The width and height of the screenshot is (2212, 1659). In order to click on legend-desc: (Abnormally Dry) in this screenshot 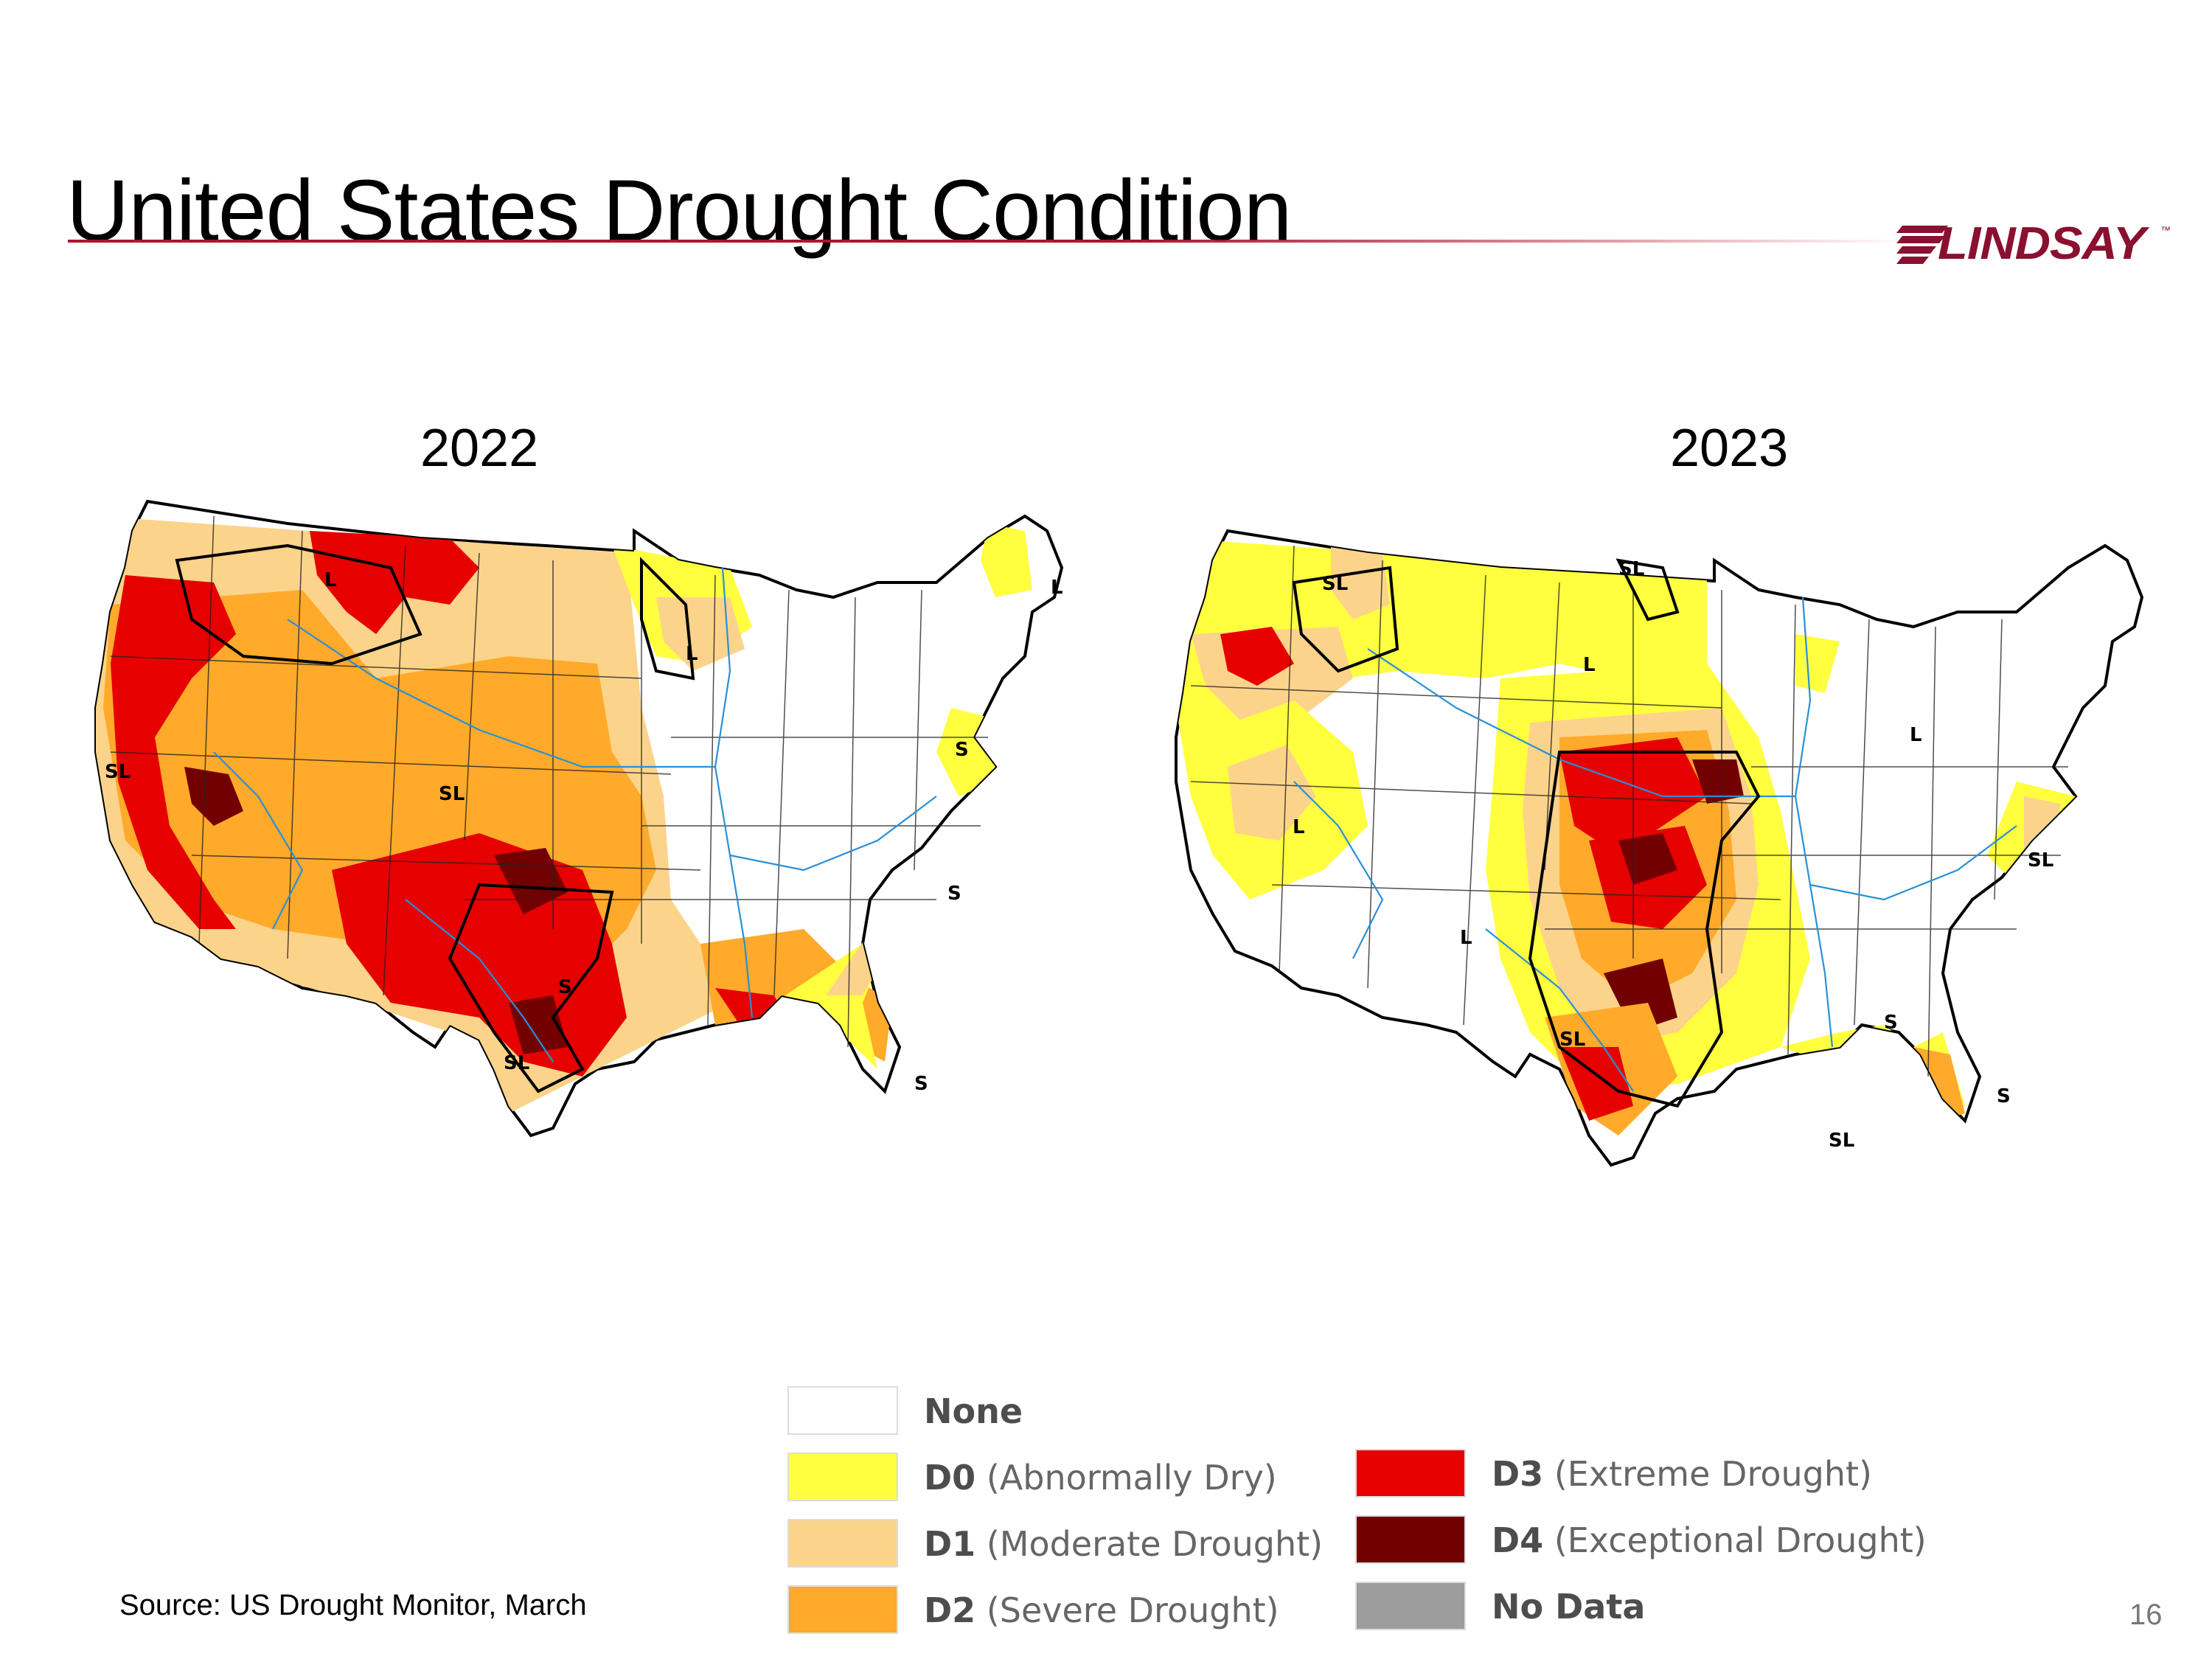, I will do `click(1131, 1478)`.